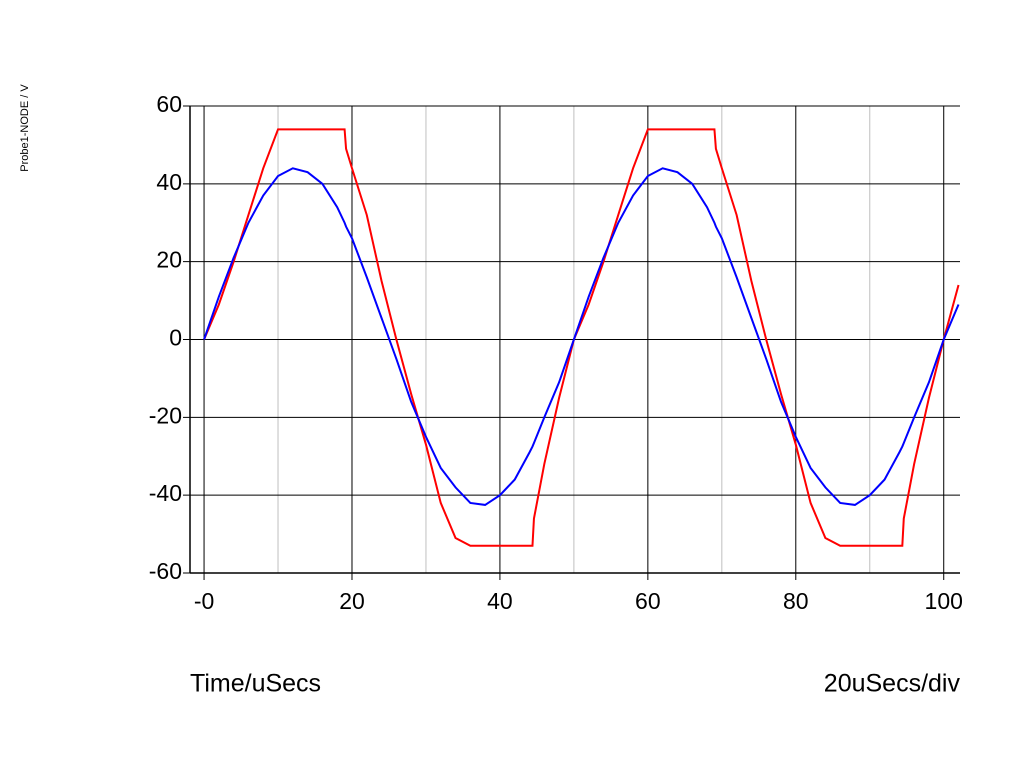 Image resolution: width=1024 pixels, height=768 pixels. Describe the element at coordinates (944, 601) in the screenshot. I see `x-tick-label: 100` at that location.